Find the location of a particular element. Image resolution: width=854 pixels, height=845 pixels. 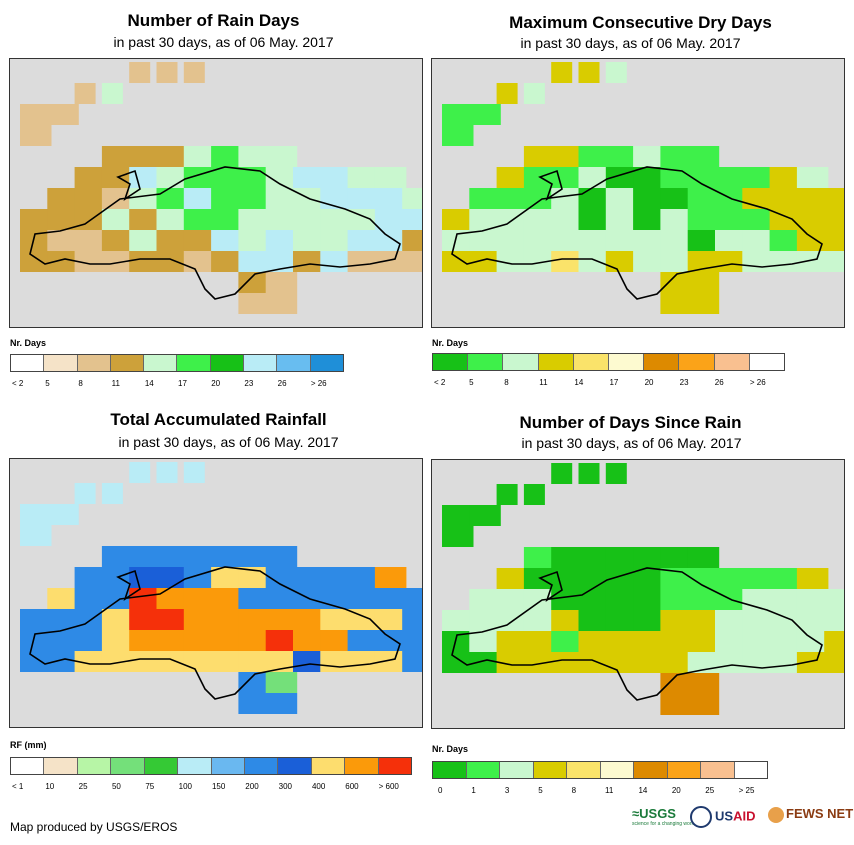

panel-1-legend-title: Nr. Days is located at coordinates (28, 343).